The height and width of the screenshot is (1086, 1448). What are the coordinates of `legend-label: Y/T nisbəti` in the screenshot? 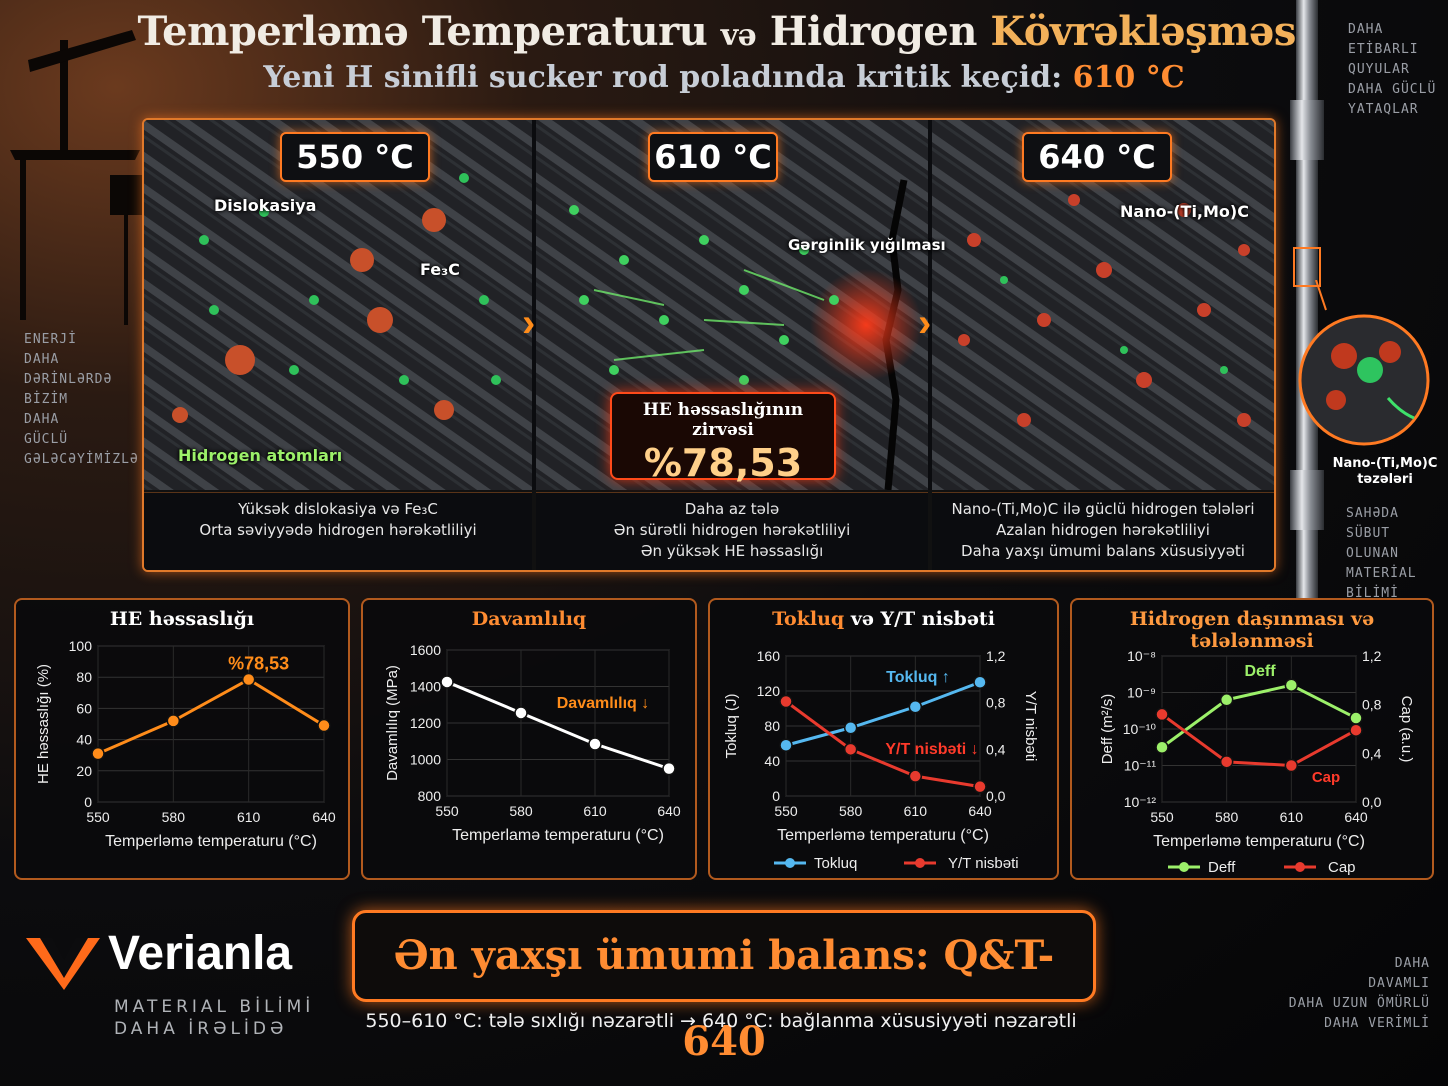 It's located at (983, 863).